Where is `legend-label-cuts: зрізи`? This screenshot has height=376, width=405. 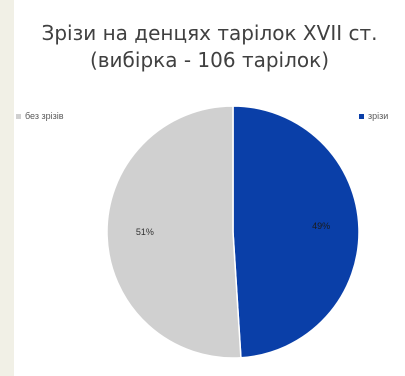 legend-label-cuts: зрізи is located at coordinates (378, 116).